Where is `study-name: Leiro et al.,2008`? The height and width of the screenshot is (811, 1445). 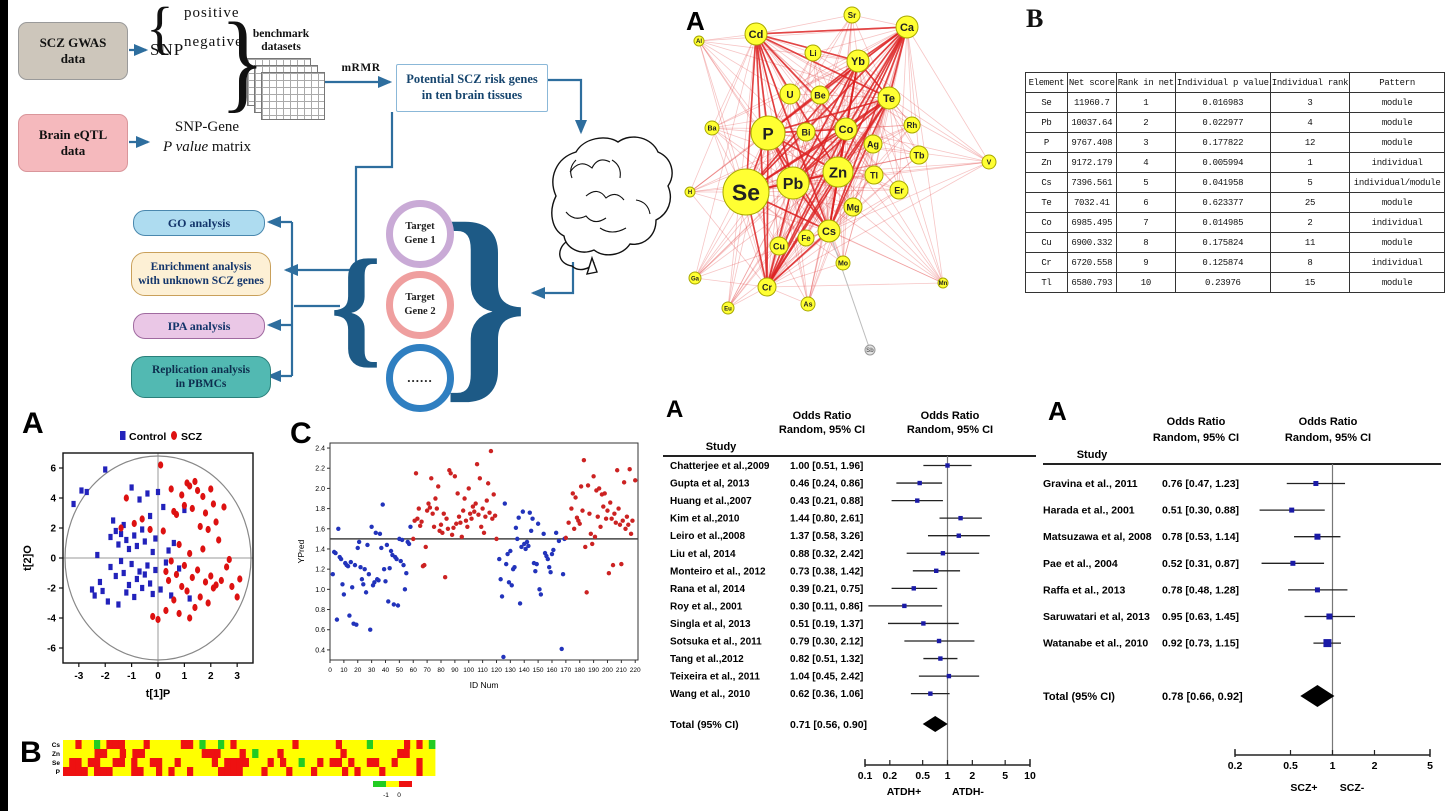
study-name: Leiro et al.,2008 is located at coordinates (707, 536).